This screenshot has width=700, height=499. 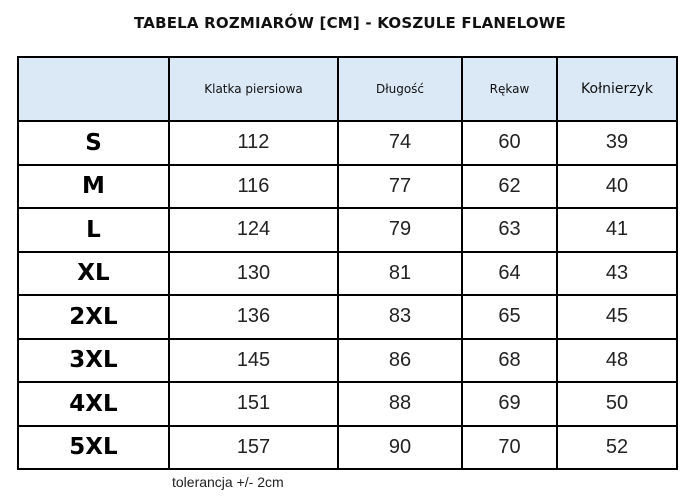 What do you see at coordinates (93, 273) in the screenshot?
I see `cell-size: XL` at bounding box center [93, 273].